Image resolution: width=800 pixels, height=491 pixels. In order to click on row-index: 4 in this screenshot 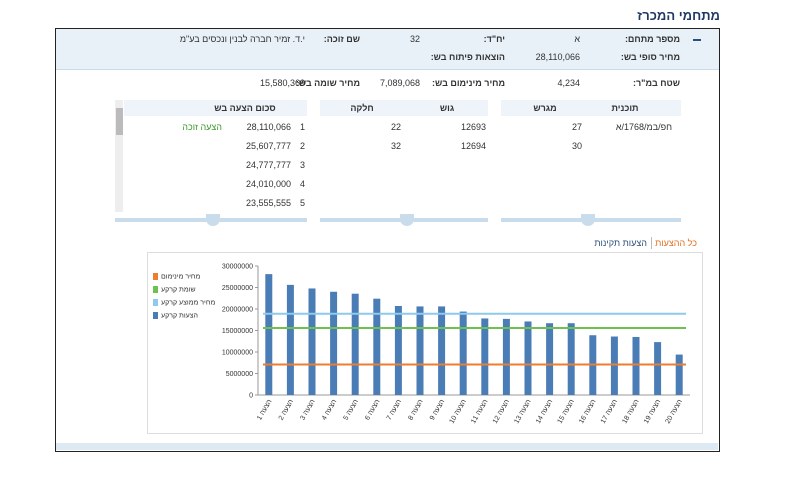, I will do `click(302, 184)`.